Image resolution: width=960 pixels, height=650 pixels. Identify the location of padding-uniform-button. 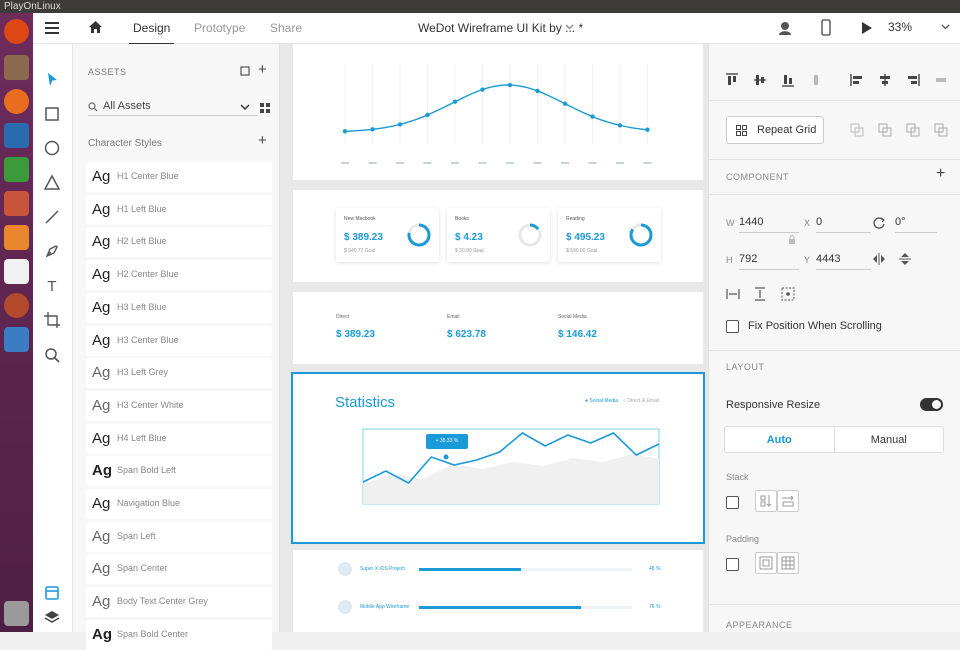
(766, 563).